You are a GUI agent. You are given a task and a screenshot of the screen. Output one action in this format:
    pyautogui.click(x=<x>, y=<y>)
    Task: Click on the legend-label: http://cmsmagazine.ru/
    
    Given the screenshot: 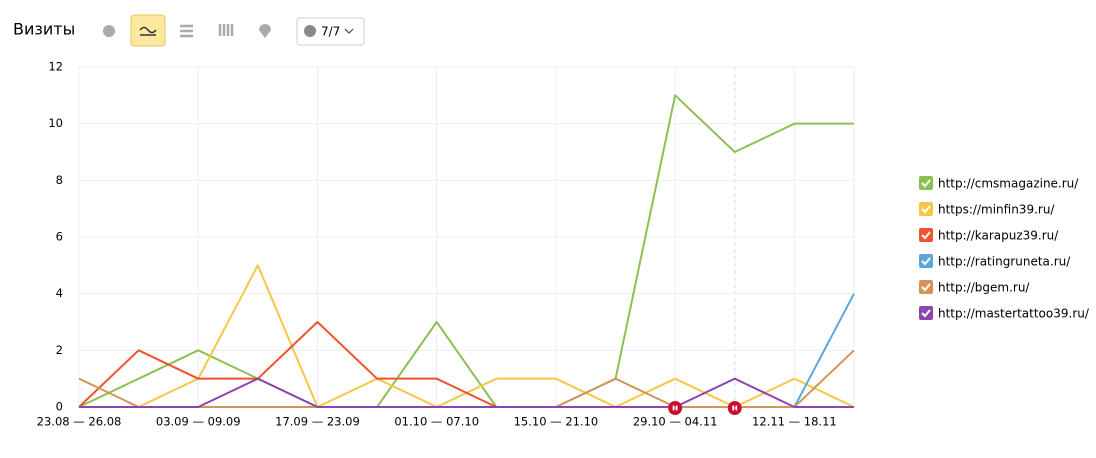 What is the action you would take?
    pyautogui.click(x=1008, y=184)
    